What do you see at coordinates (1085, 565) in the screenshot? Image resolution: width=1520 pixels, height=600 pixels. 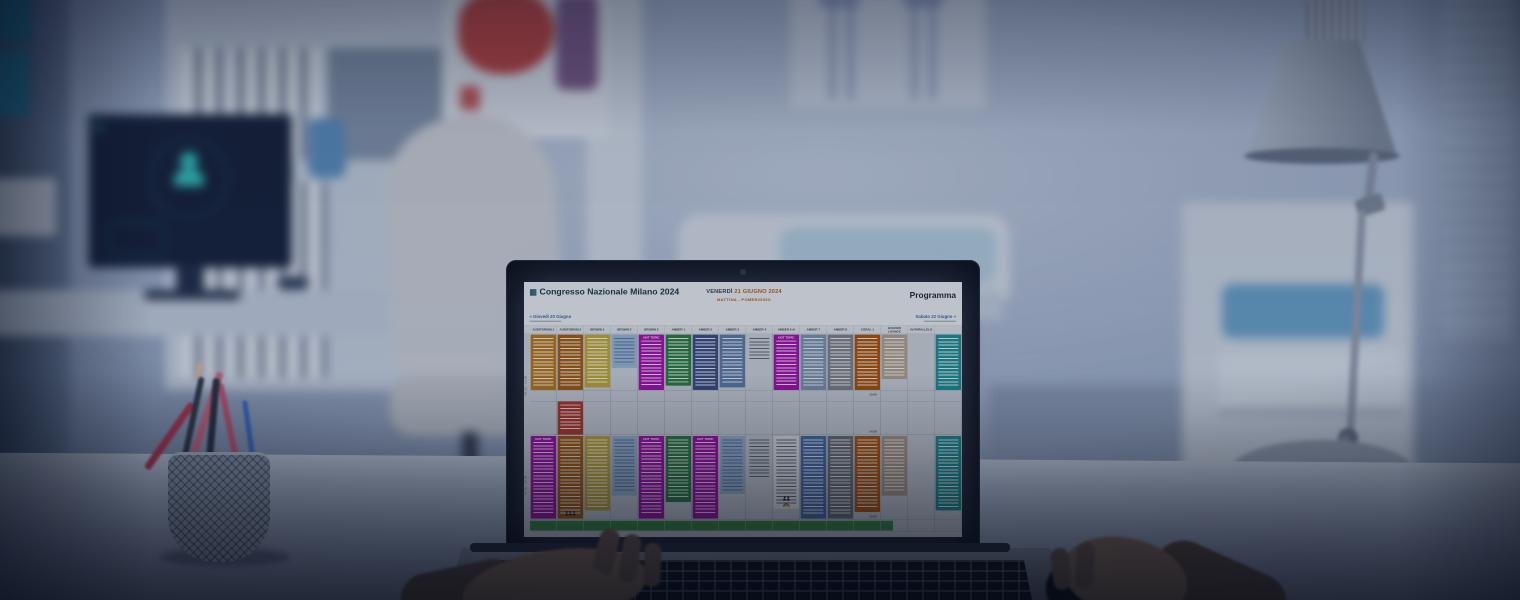 I see `right-finger` at bounding box center [1085, 565].